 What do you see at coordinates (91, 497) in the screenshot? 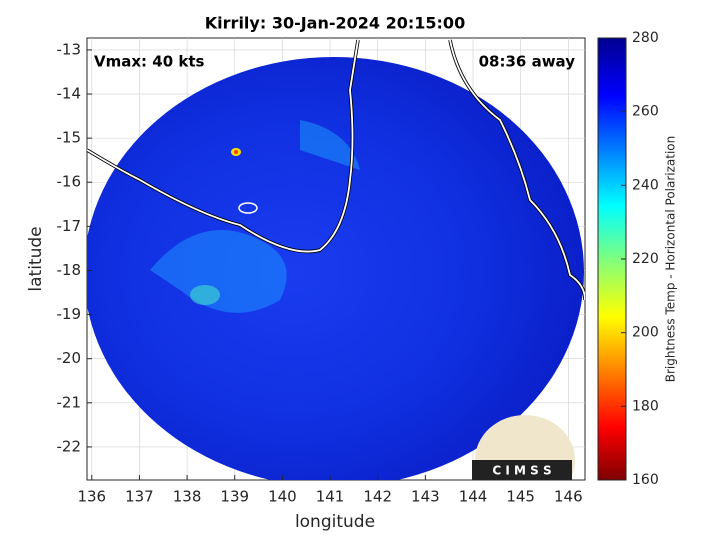
I see `x-tick-label: 136` at bounding box center [91, 497].